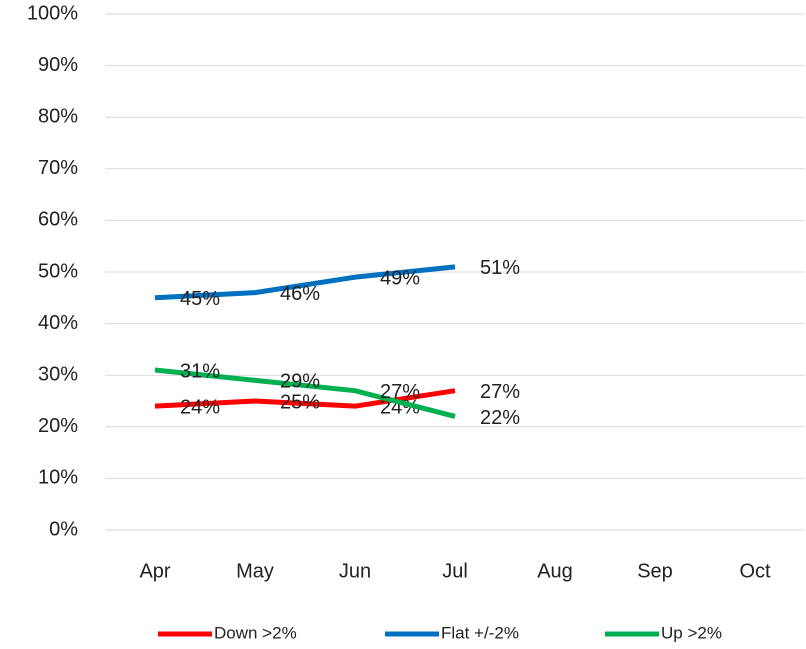  Describe the element at coordinates (300, 294) in the screenshot. I see `data-label: 46%` at that location.